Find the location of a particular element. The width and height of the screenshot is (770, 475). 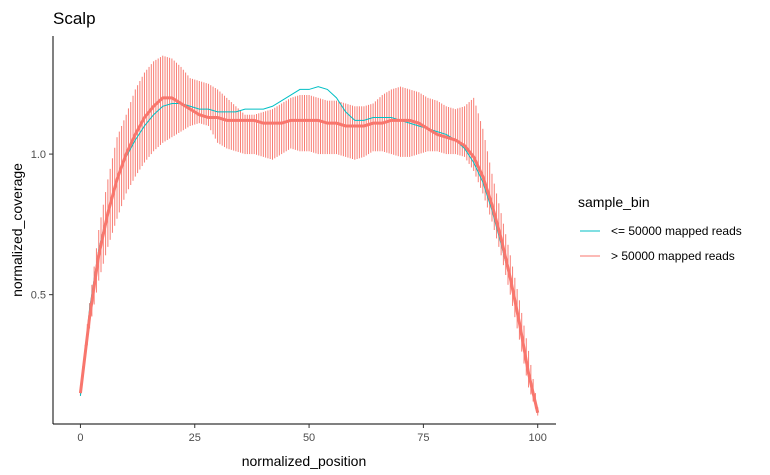

legend-label-high: > 50000 mapped reads is located at coordinates (673, 256).